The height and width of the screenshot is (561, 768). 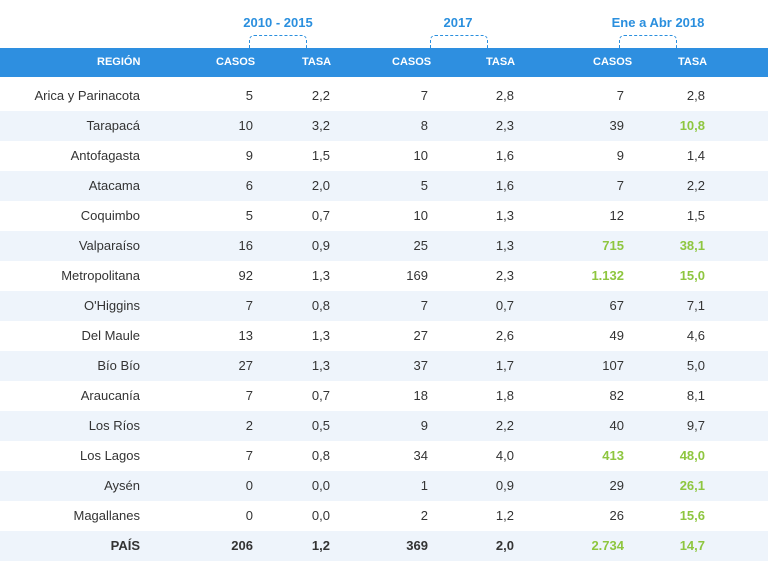 I want to click on table-row: Del Maule 13 1,3 27 2,6 49 4,6, so click(x=384, y=336).